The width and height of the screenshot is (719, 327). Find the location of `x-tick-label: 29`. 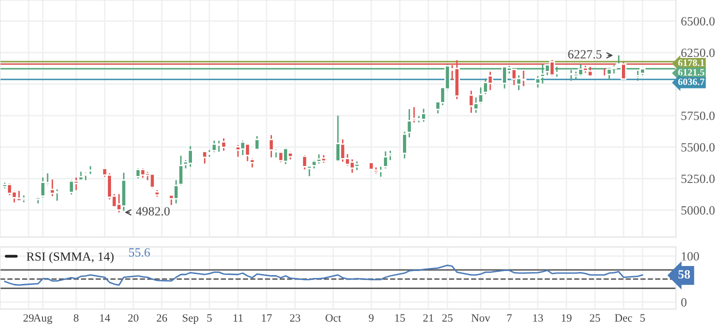

x-tick-label: 29 is located at coordinates (28, 318).